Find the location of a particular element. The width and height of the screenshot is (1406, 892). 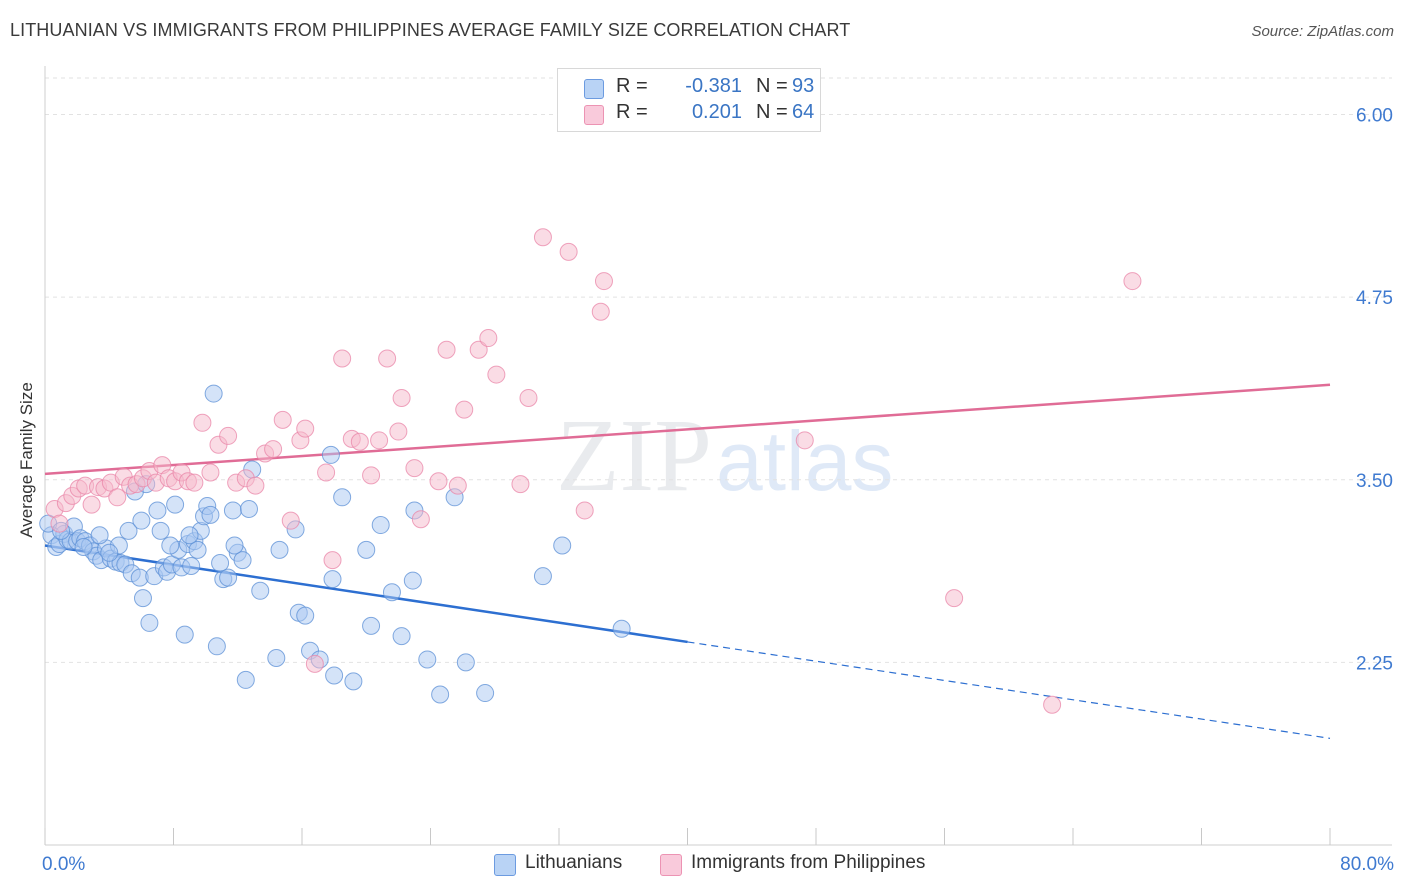

source-credit: Source: ZipAtlas.com is located at coordinates (1322, 31).